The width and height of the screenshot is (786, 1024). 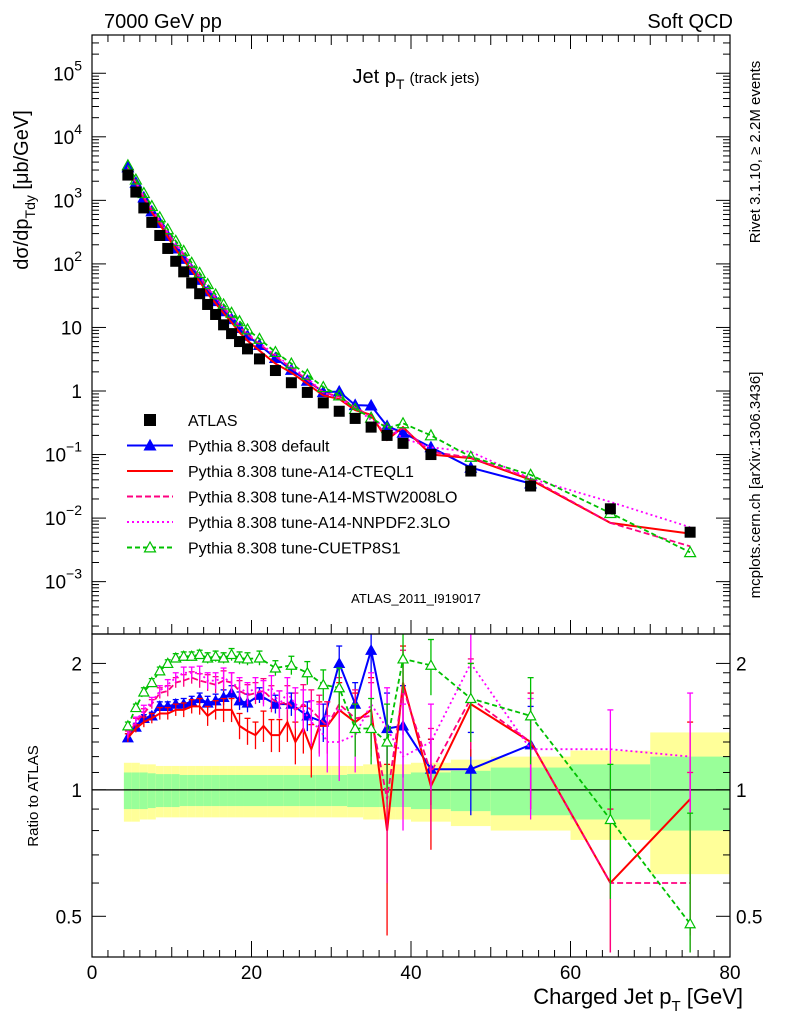 I want to click on legend-marker, so click(x=150, y=444).